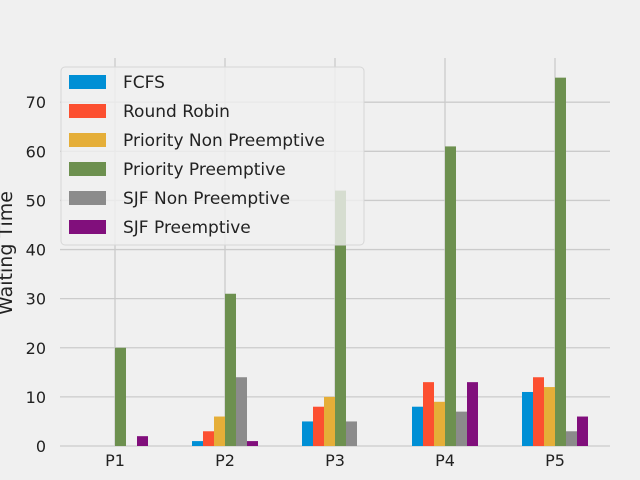 The width and height of the screenshot is (640, 480). I want to click on y-tick-label: 40, so click(36, 250).